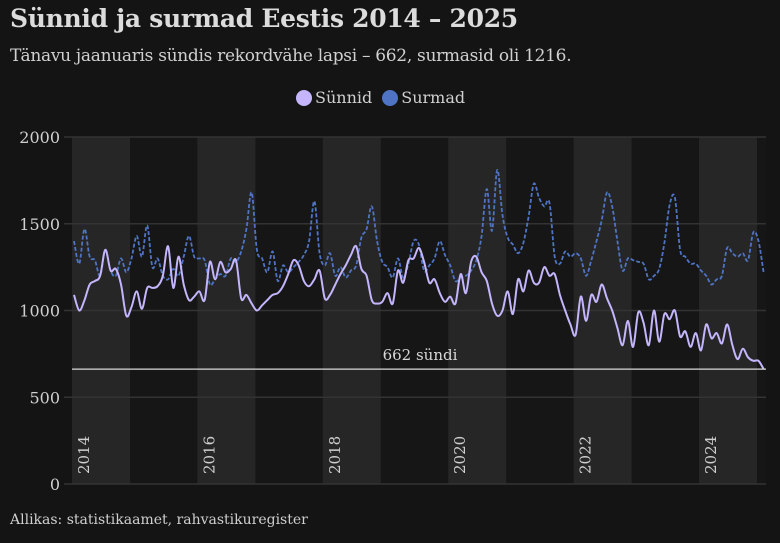 This screenshot has height=543, width=780. I want to click on x-tick-label: 2020, so click(460, 455).